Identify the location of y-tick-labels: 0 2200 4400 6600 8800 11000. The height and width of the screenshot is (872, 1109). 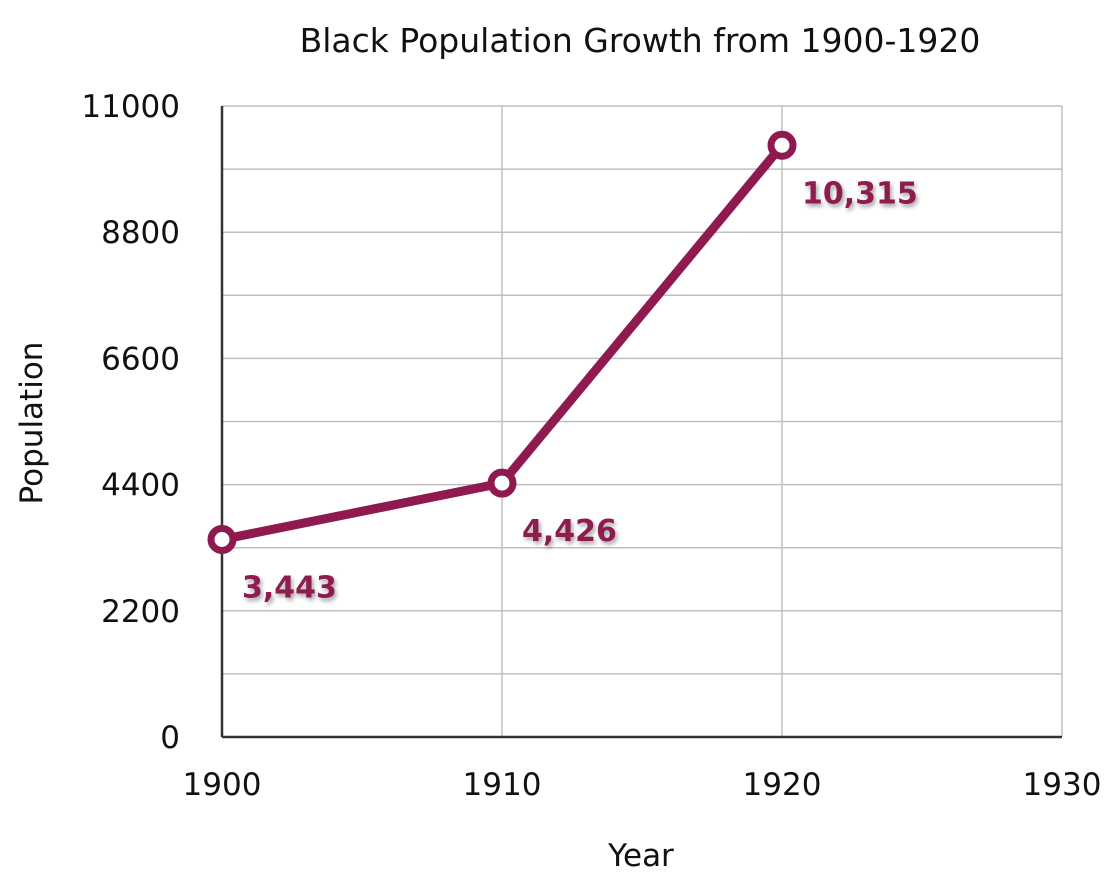
(130, 422).